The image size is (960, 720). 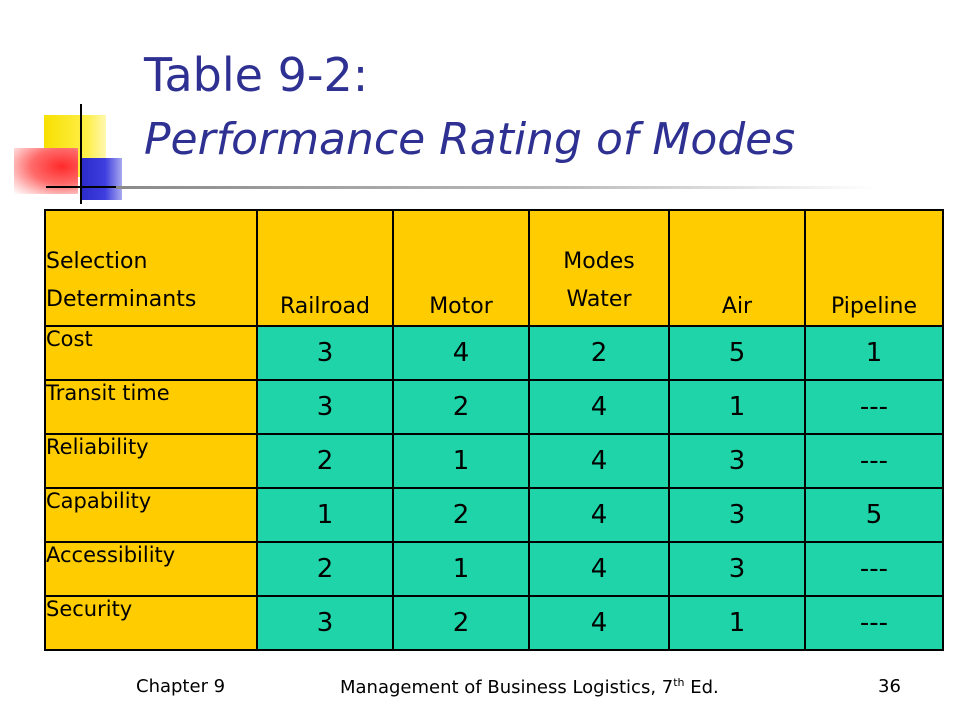 What do you see at coordinates (151, 268) in the screenshot?
I see `header-selection-determinants: Selection Determinants` at bounding box center [151, 268].